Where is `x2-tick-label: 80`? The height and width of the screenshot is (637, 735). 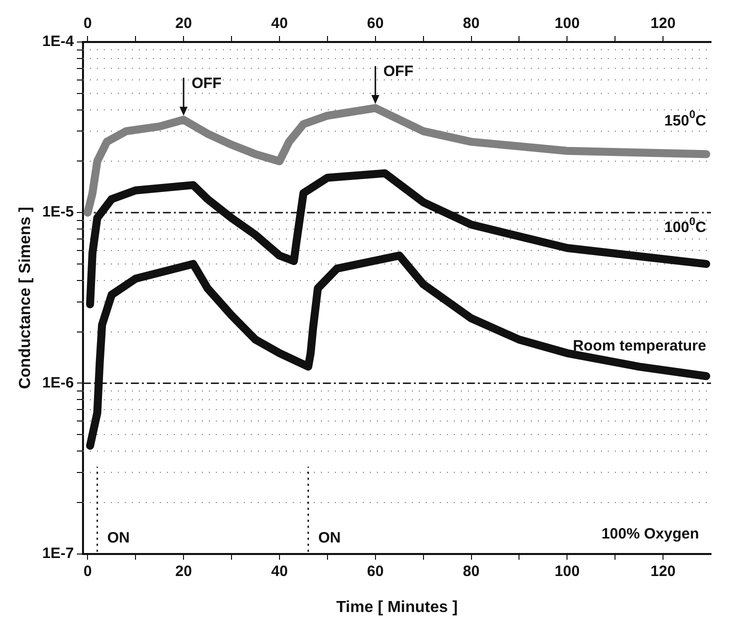
x2-tick-label: 80 is located at coordinates (471, 23).